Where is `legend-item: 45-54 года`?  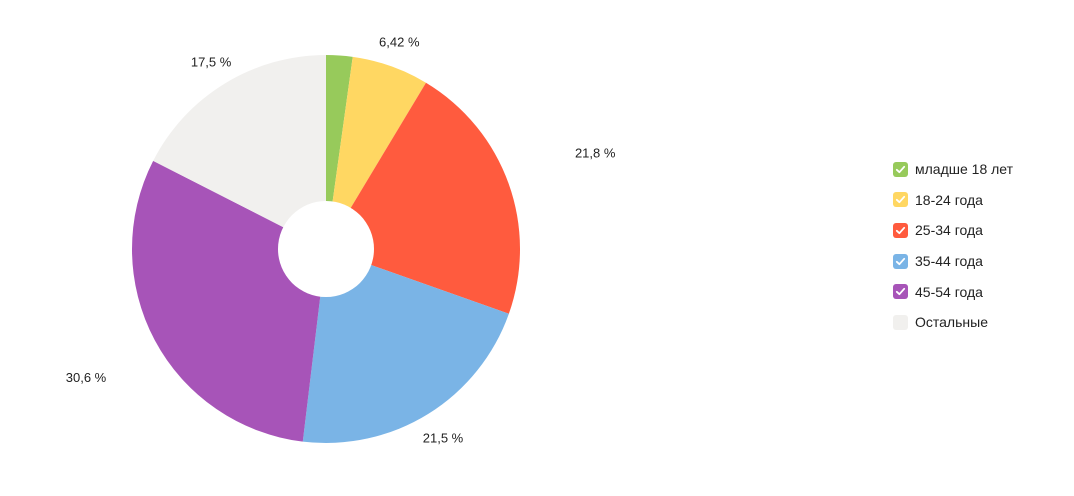 legend-item: 45-54 года is located at coordinates (953, 291).